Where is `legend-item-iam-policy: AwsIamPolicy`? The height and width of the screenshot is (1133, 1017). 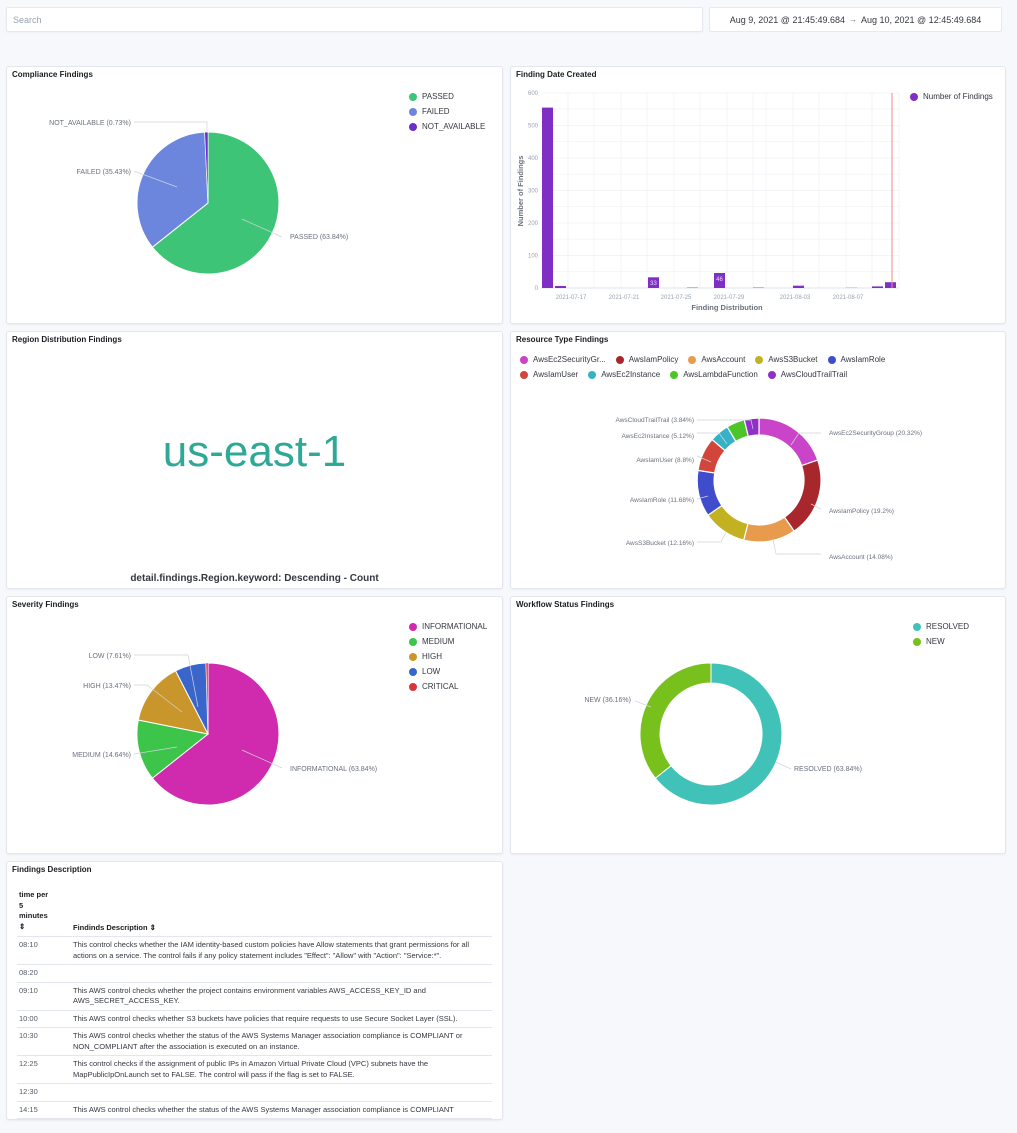
legend-item-iam-policy: AwsIamPolicy is located at coordinates (647, 359).